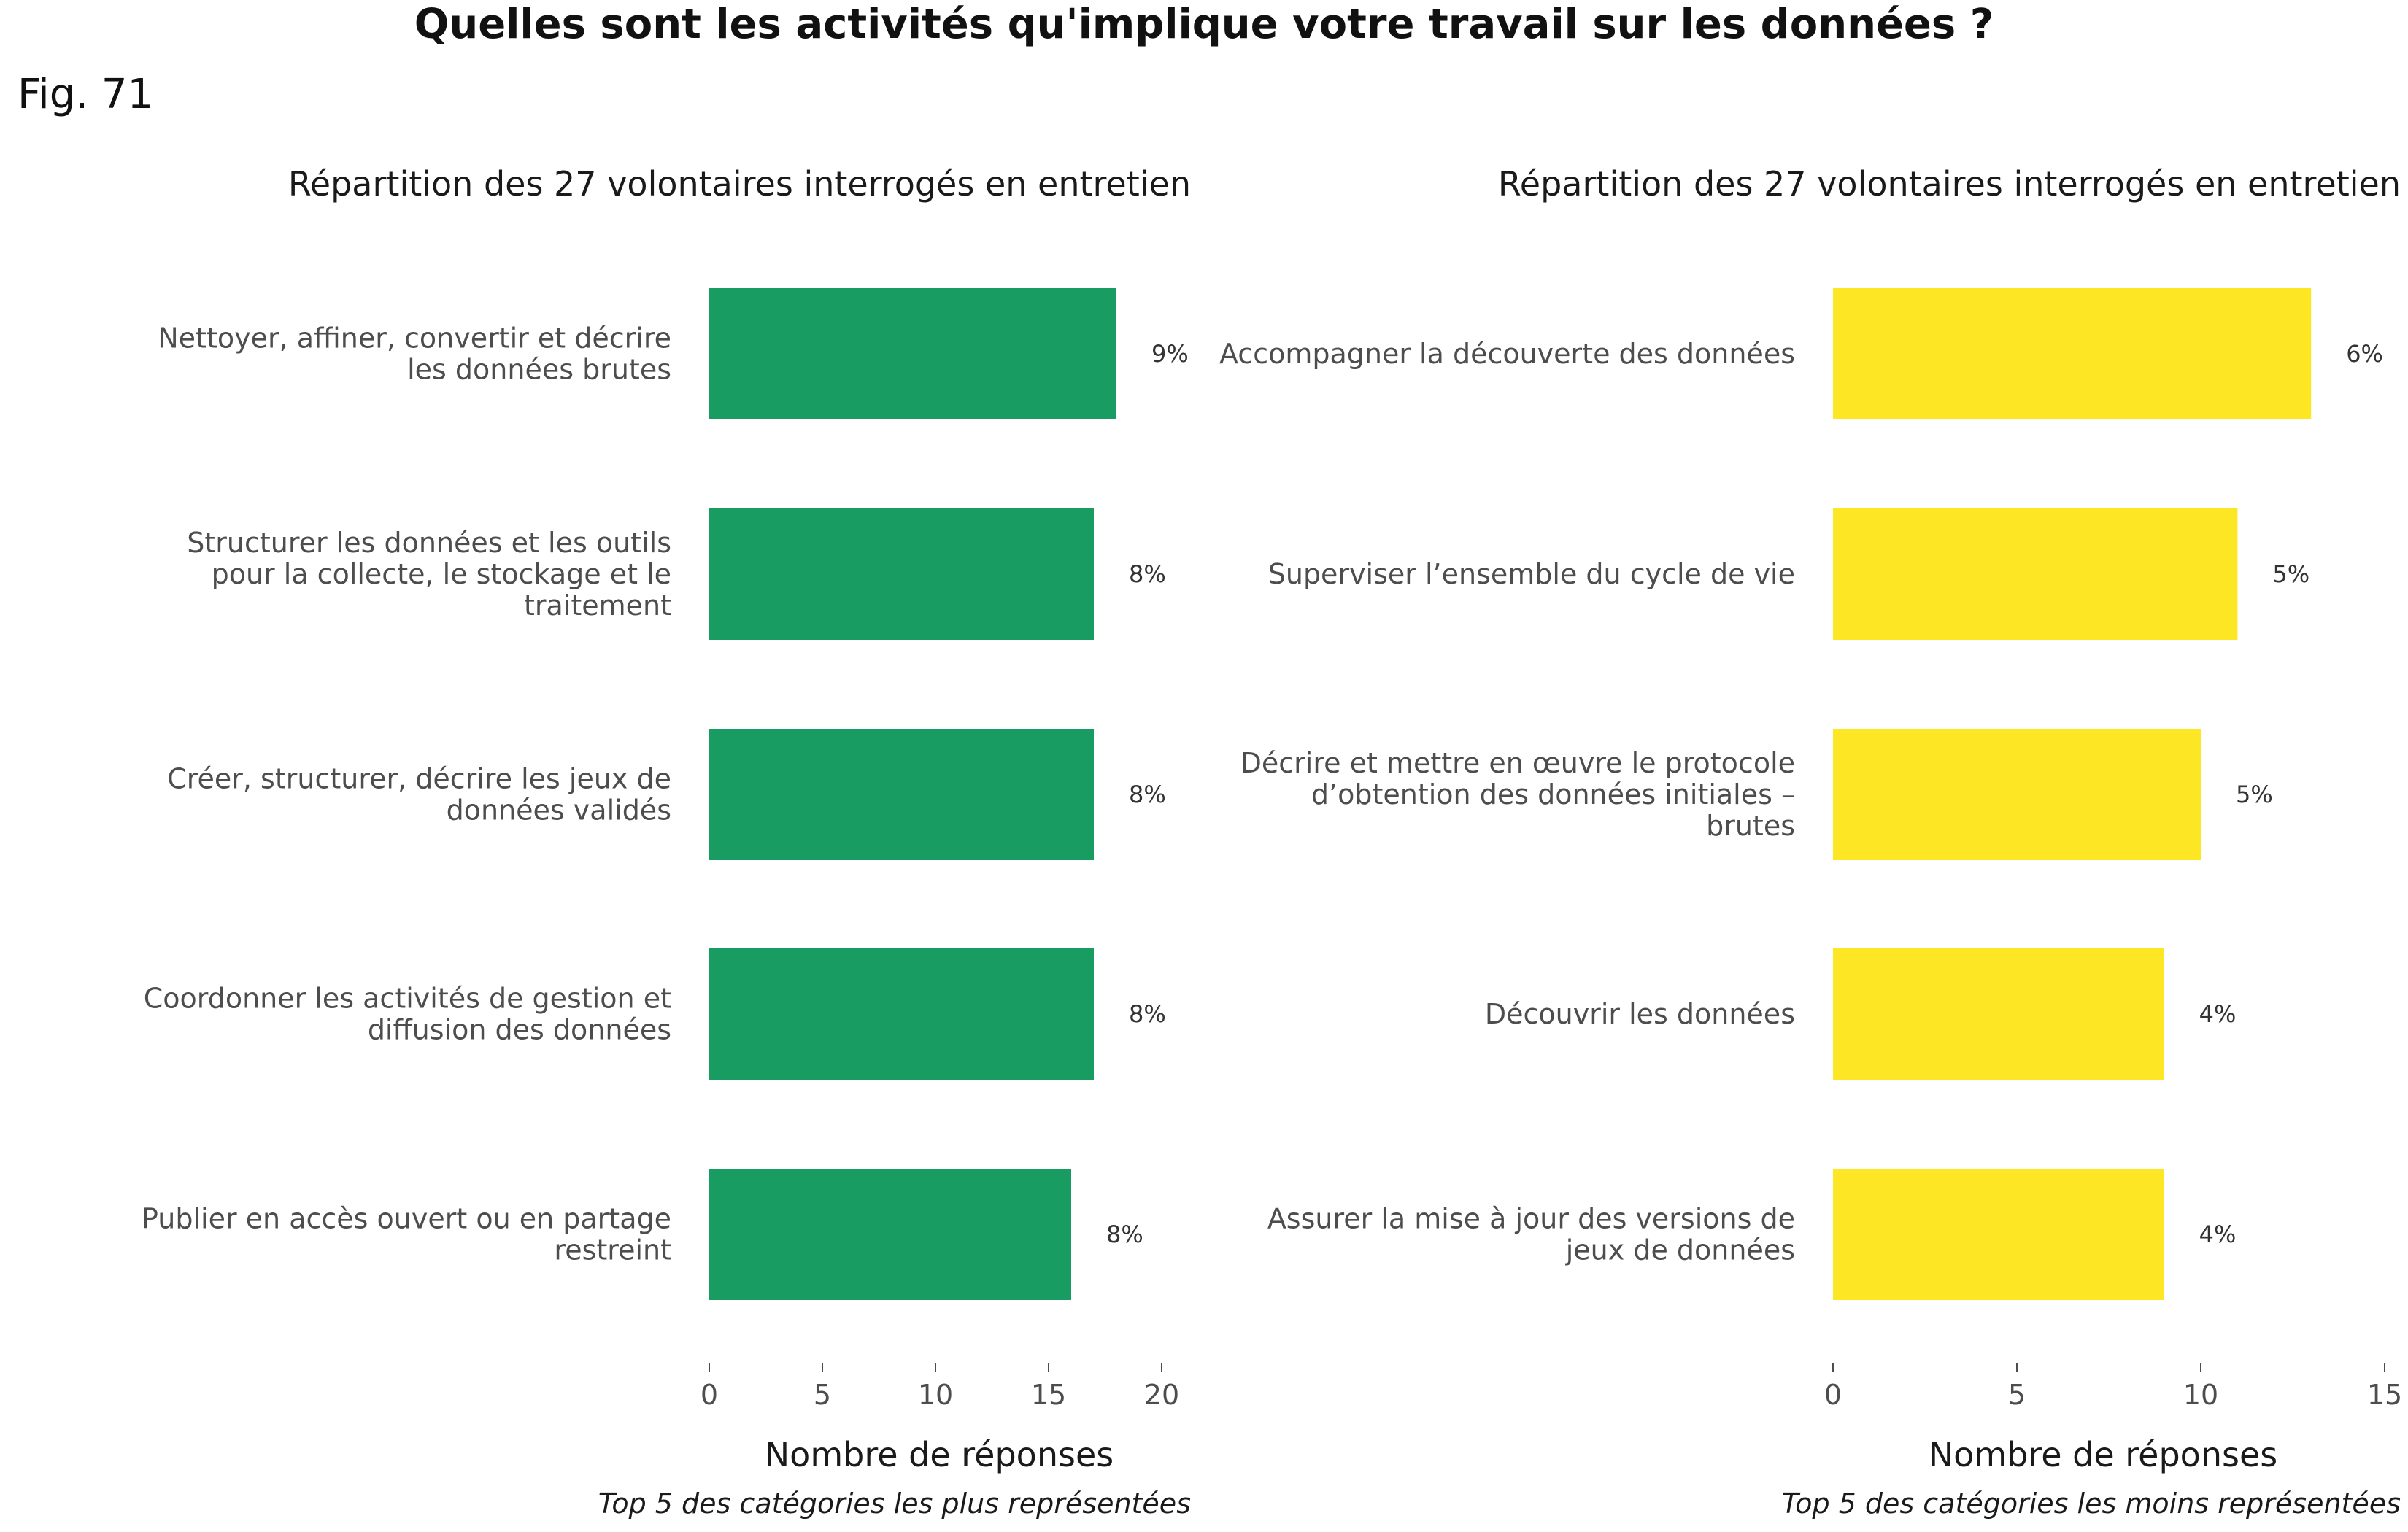  Describe the element at coordinates (1161, 1395) in the screenshot. I see `x-tick-label: 20` at that location.